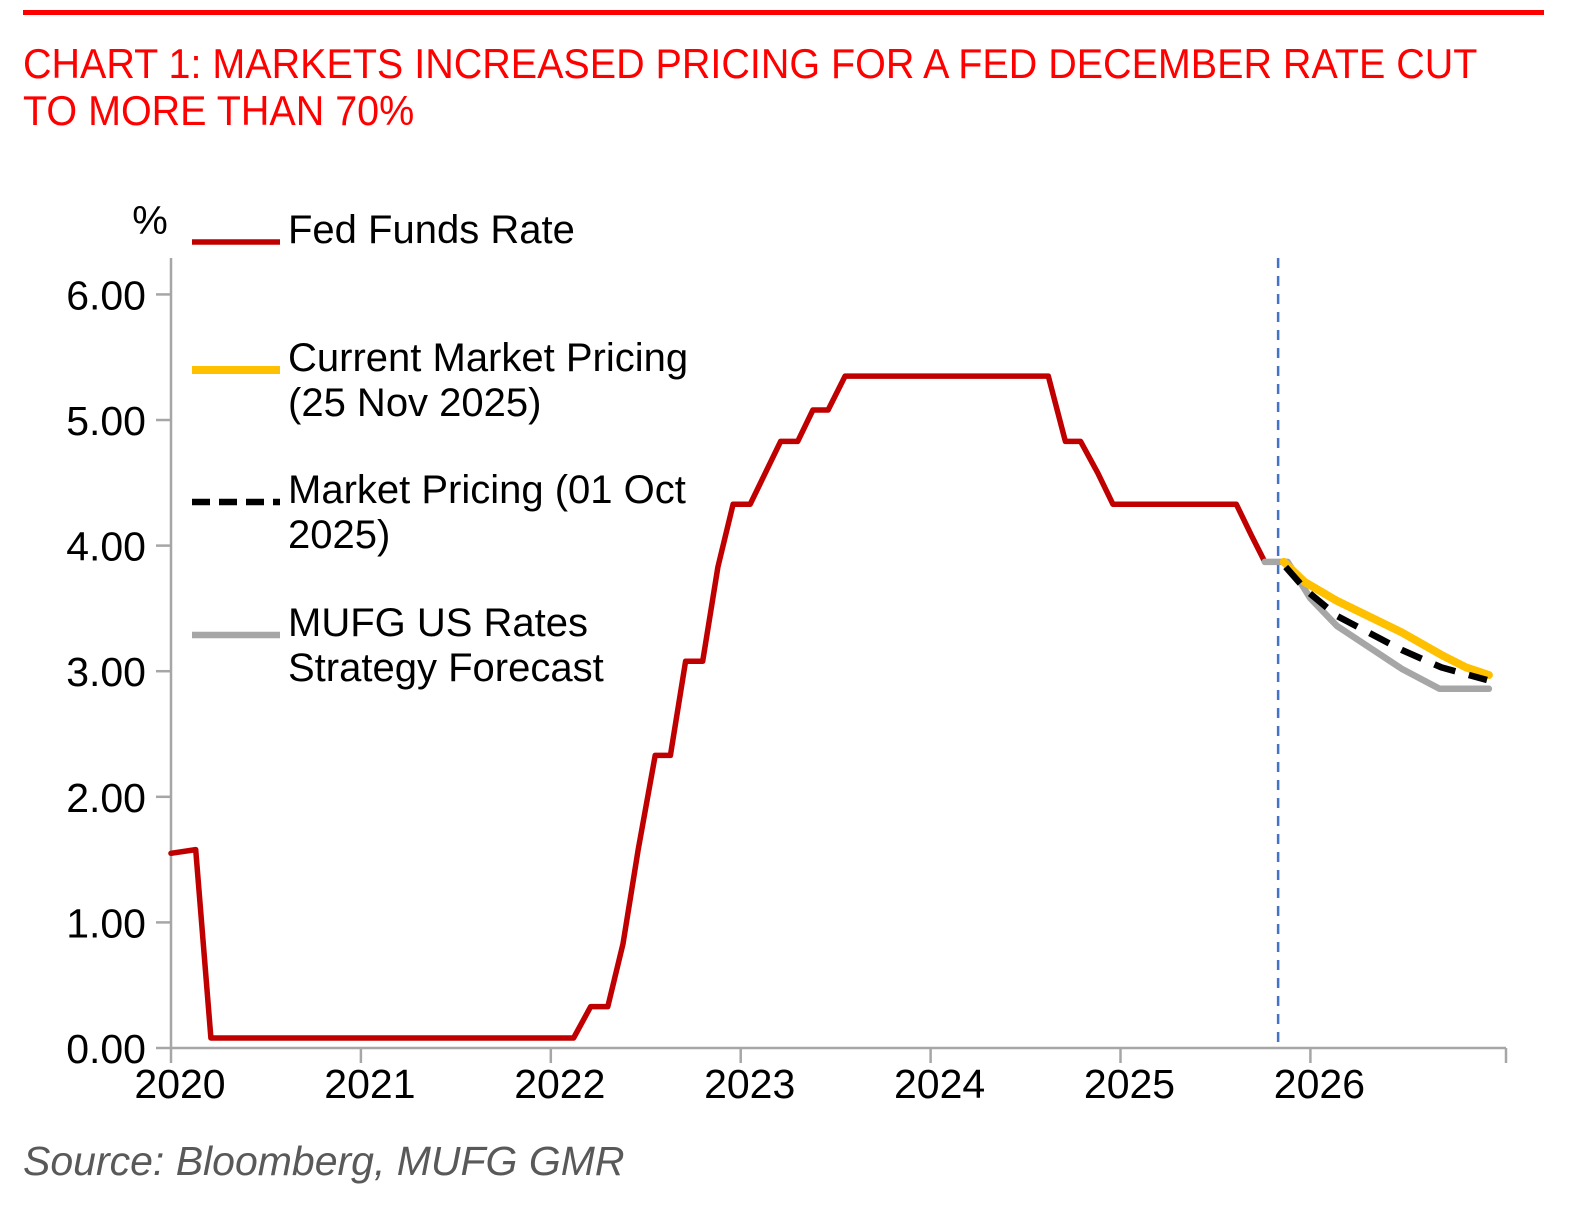  I want to click on legend-label-line: 2025), so click(339, 535).